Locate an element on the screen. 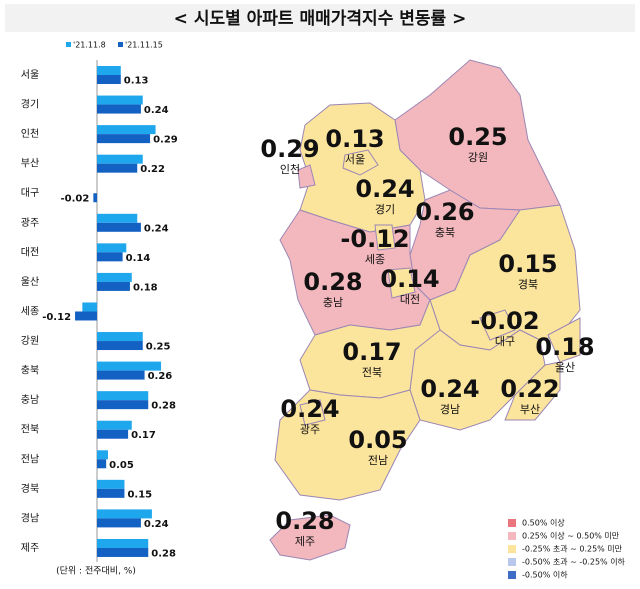 This screenshot has height=589, width=640. category-label: 경기 is located at coordinates (30, 104).